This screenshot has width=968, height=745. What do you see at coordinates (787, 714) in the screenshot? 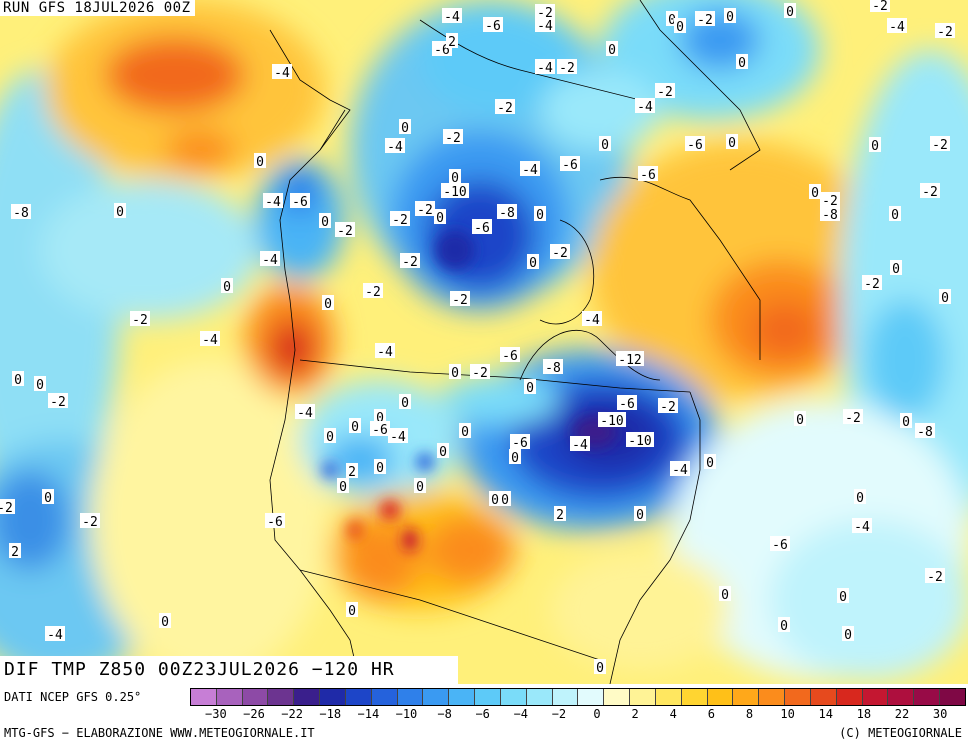
I see `color-scale-tick-label: 10` at bounding box center [787, 714].